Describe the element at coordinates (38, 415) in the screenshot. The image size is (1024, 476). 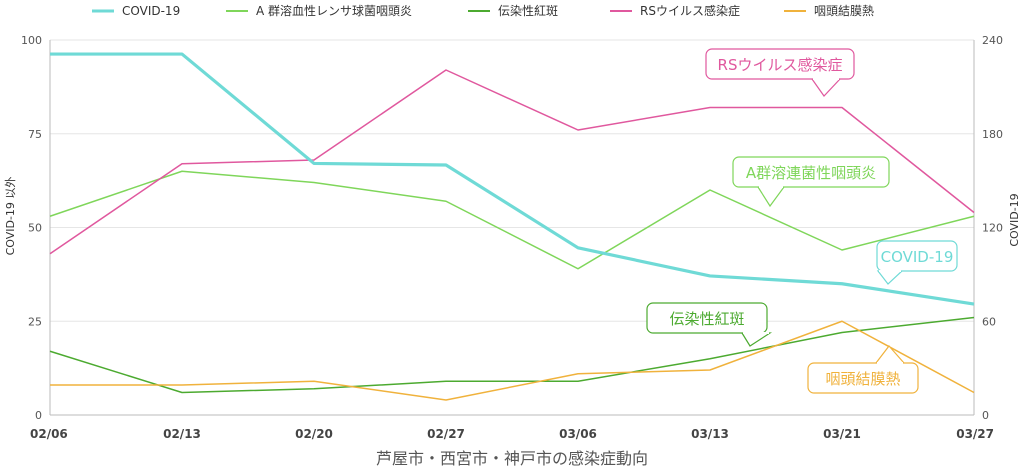
I see `y-left-tick-label: 0` at that location.